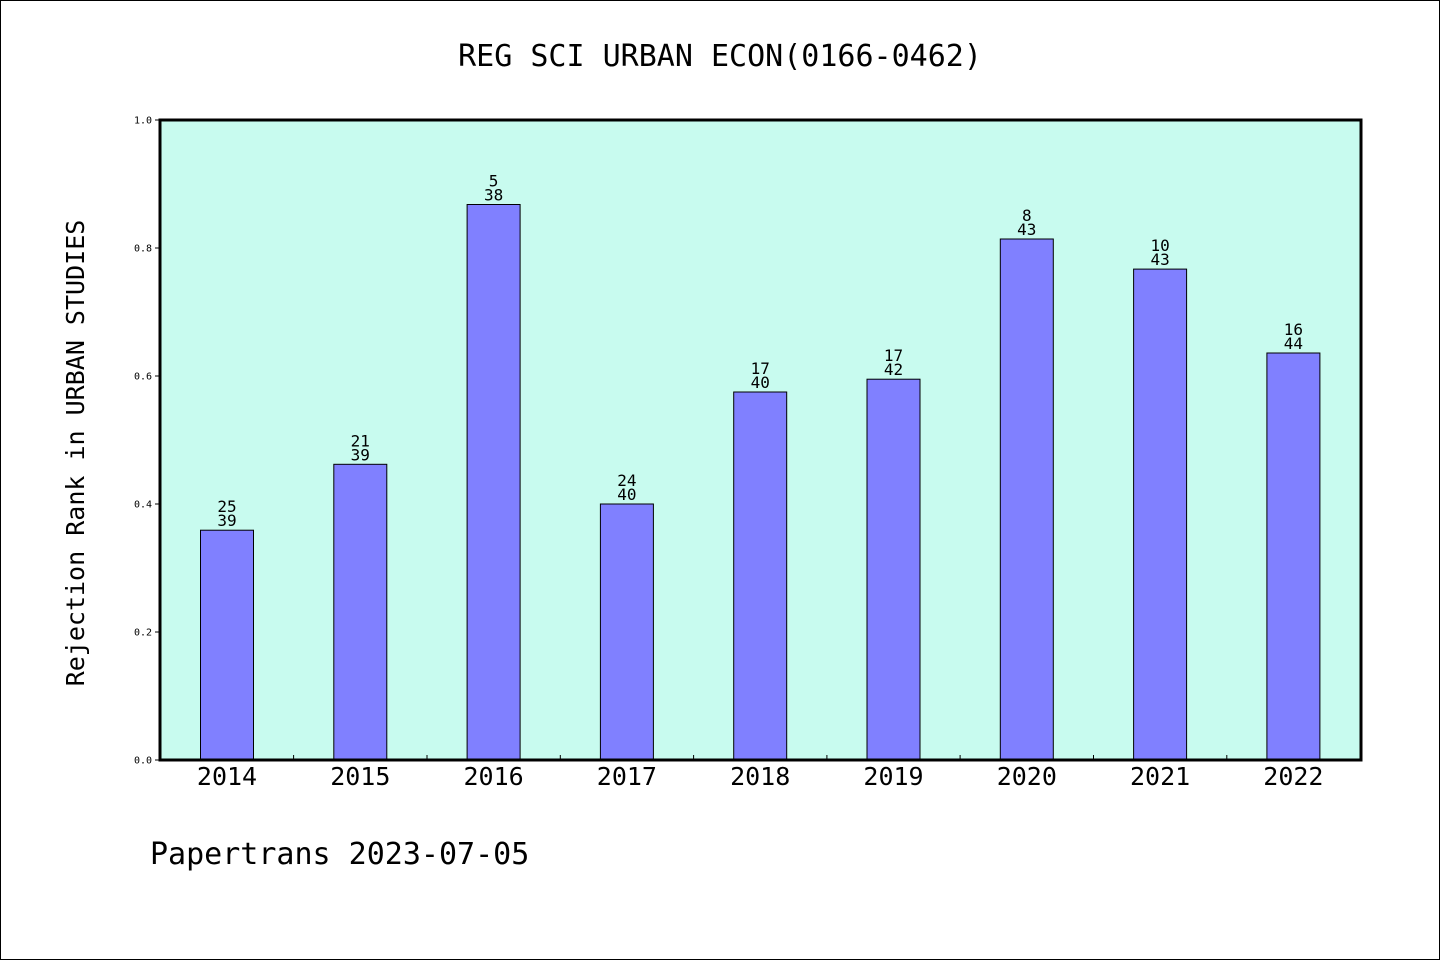 This screenshot has height=960, width=1440. I want to click on x-tick-label-2021: 2021, so click(1160, 776).